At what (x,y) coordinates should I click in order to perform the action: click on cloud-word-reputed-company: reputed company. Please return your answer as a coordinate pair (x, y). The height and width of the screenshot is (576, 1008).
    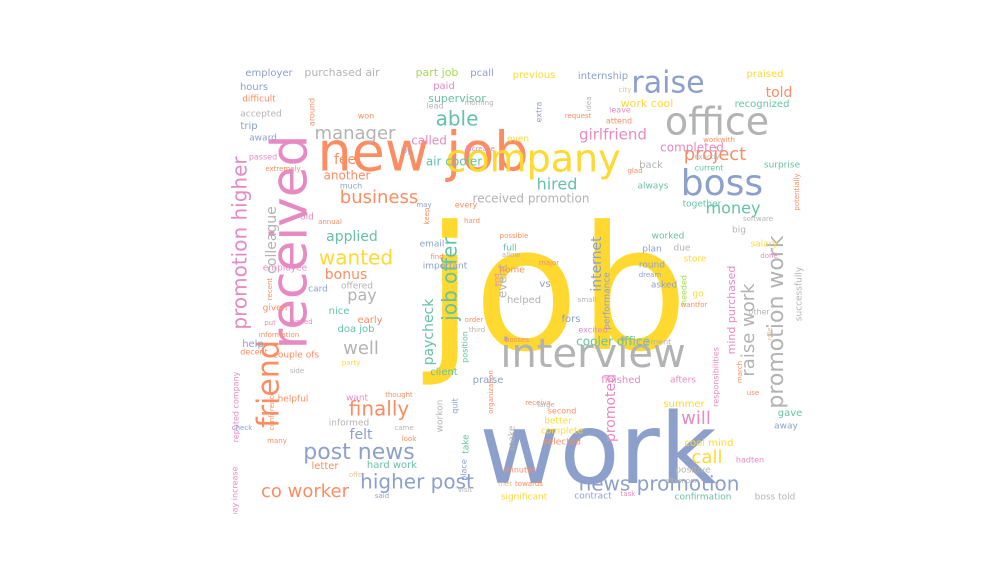
    Looking at the image, I should click on (236, 406).